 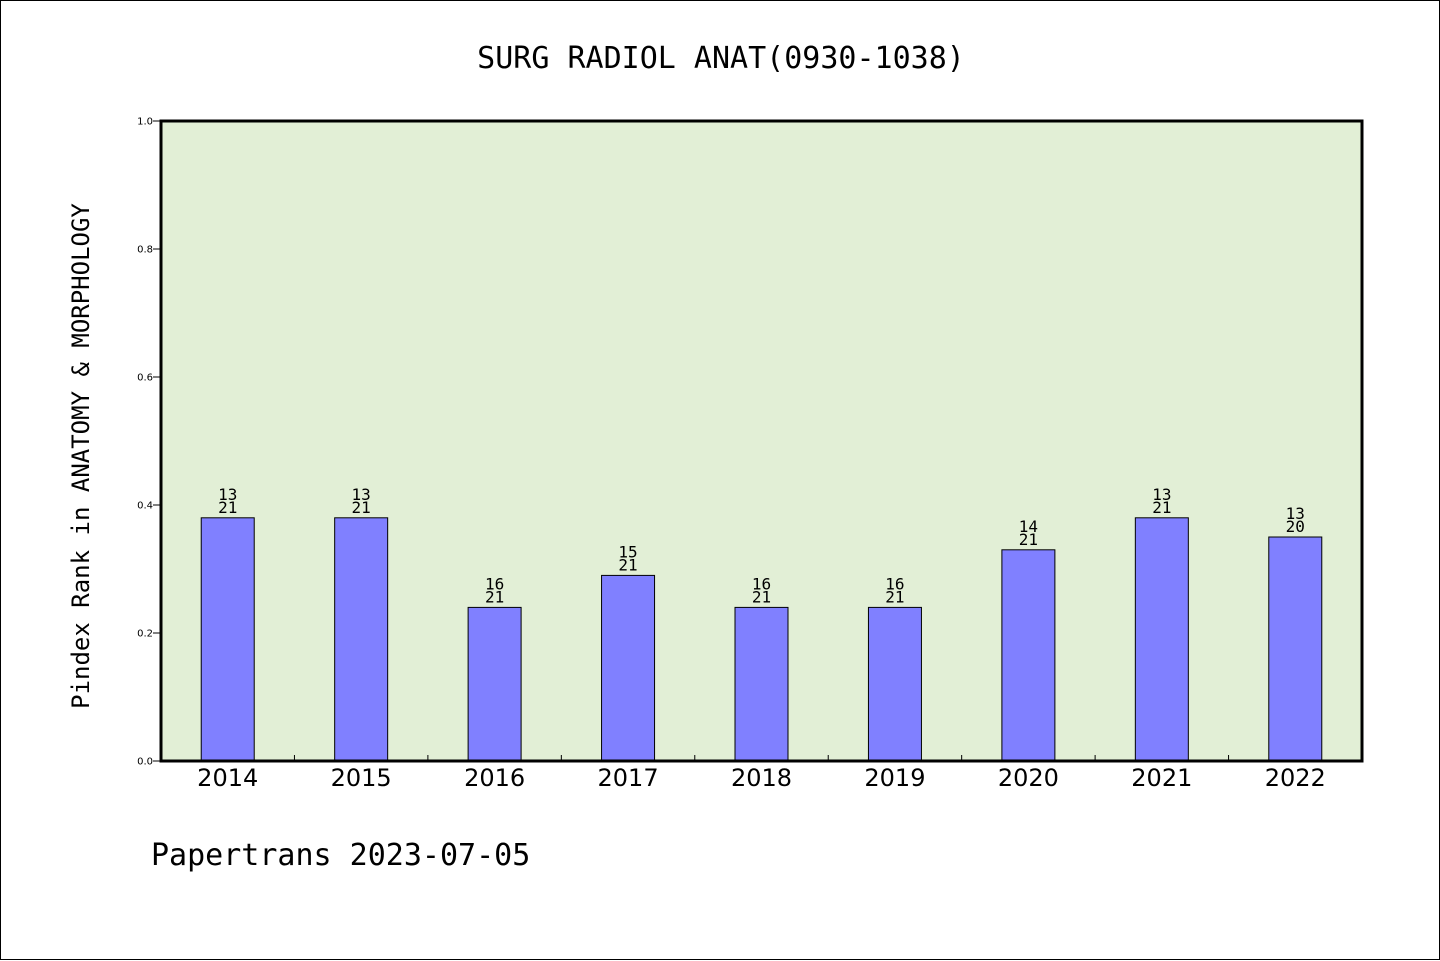 What do you see at coordinates (81, 456) in the screenshot?
I see `y-axis-label: Pindex Rank in ANATOMY & MORPHOLOGY` at bounding box center [81, 456].